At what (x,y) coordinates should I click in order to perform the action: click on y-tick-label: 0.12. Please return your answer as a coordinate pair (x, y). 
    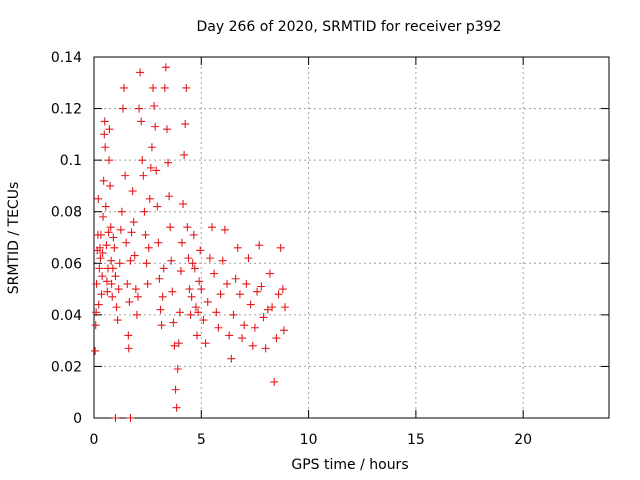
    Looking at the image, I should click on (66, 110).